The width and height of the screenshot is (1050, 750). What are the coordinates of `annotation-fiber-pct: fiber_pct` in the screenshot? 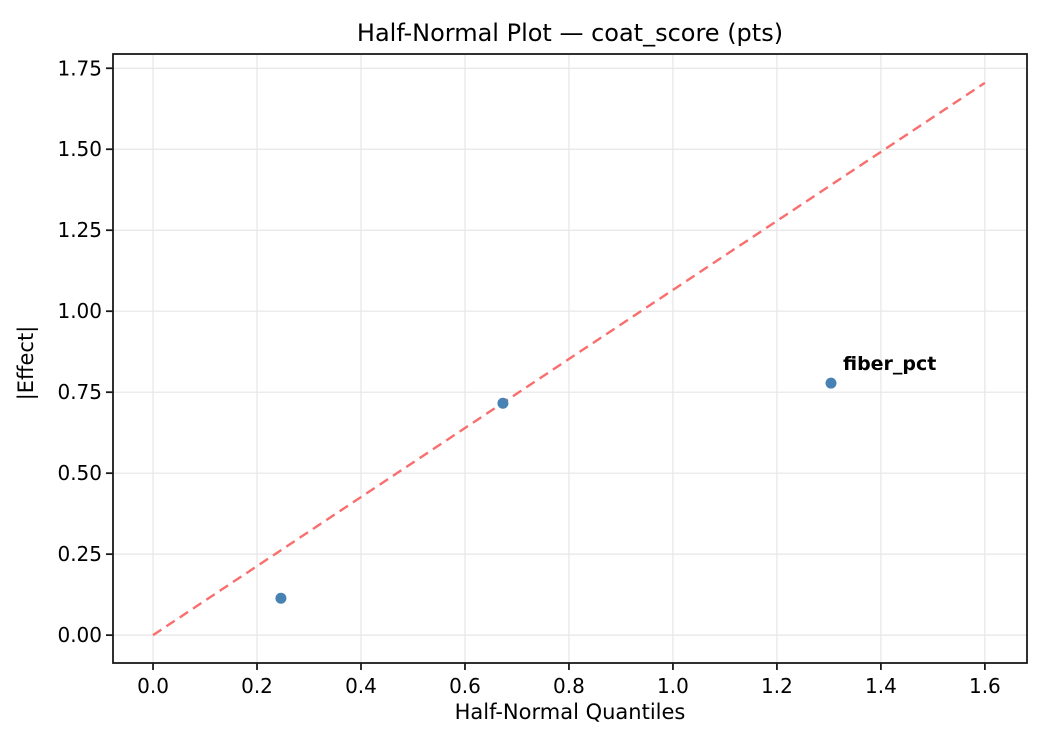 It's located at (889, 364).